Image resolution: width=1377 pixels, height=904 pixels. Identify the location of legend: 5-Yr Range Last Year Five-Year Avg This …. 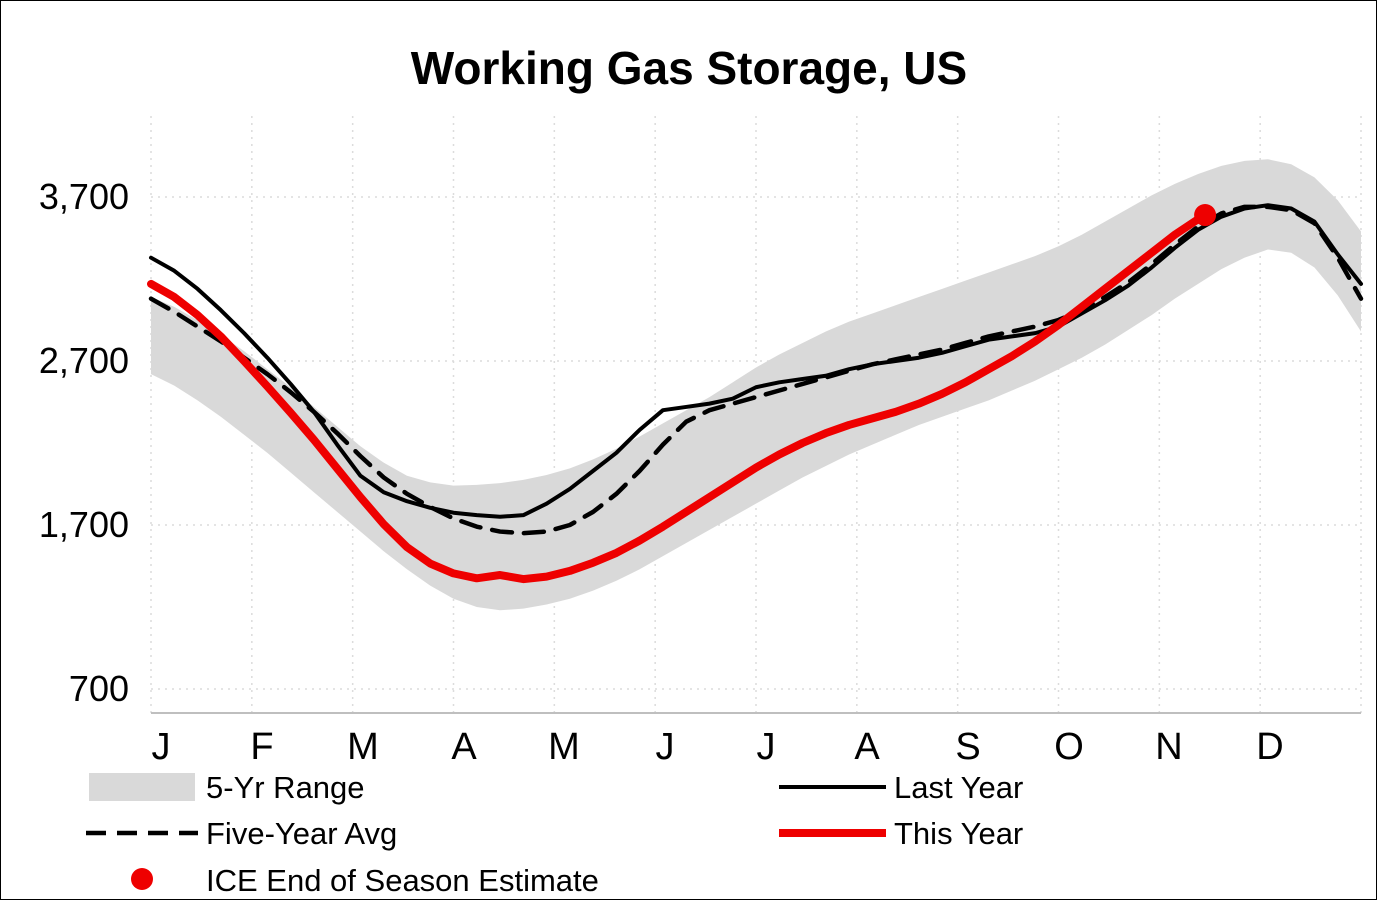
(554, 834).